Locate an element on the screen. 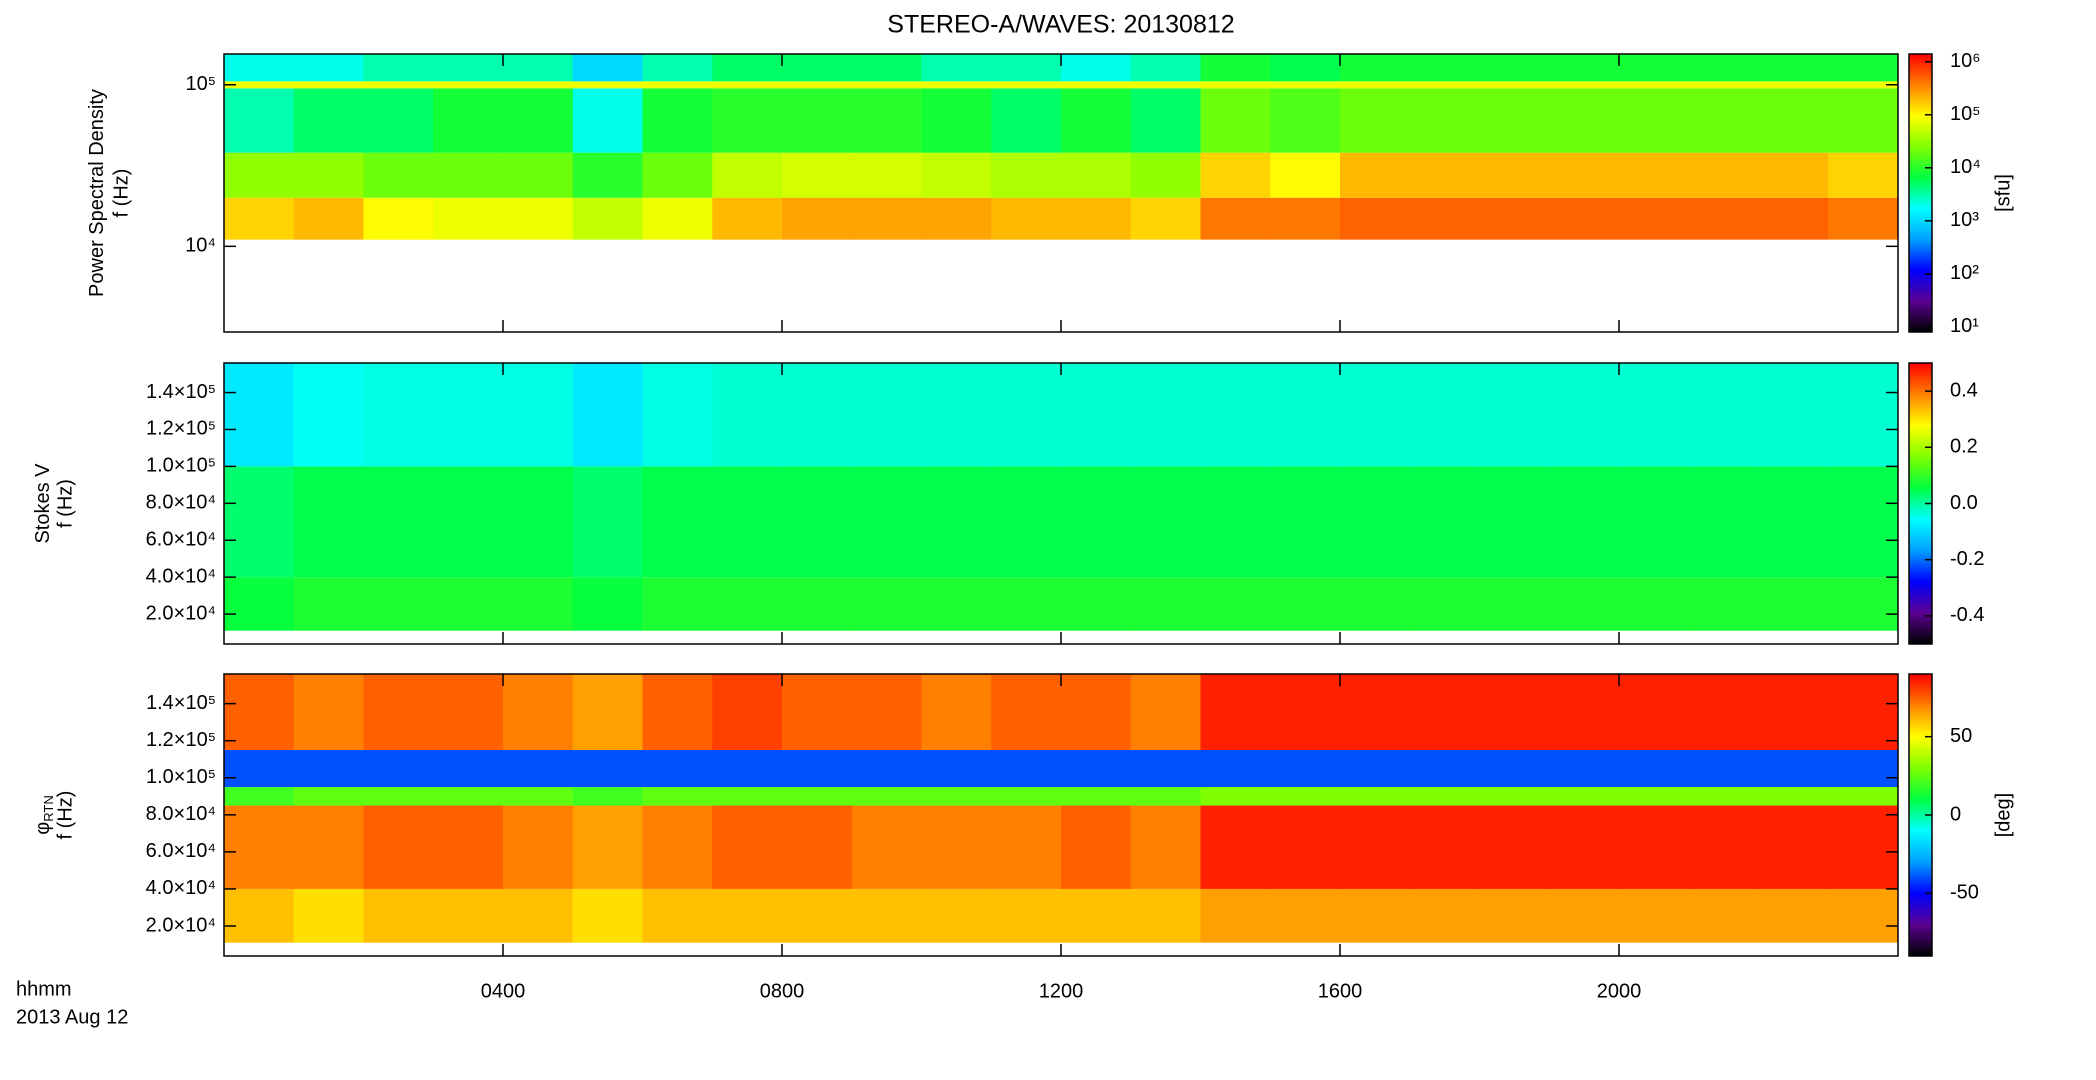 The image size is (2096, 1080). colorbar-tick-label: 0.4 is located at coordinates (1964, 390).